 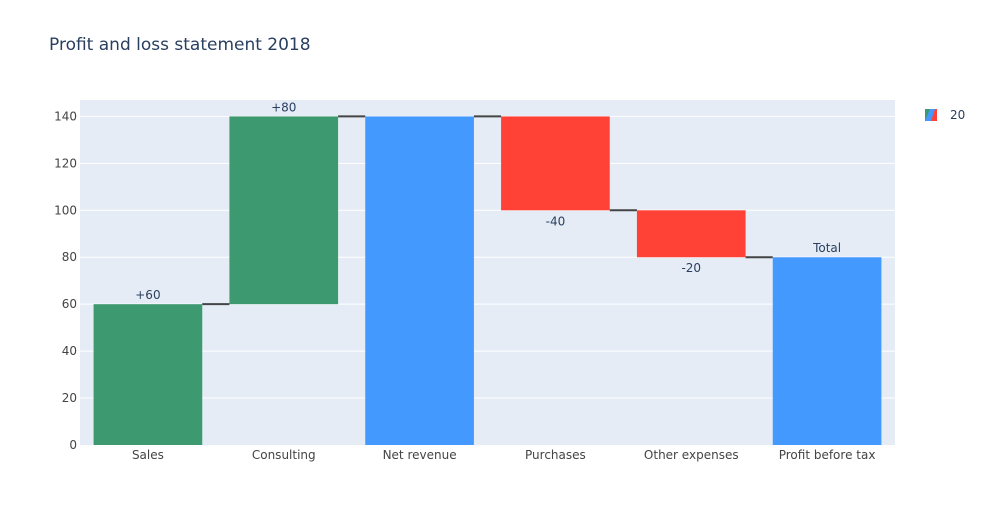 I want to click on legend-label: 20, so click(x=957, y=115).